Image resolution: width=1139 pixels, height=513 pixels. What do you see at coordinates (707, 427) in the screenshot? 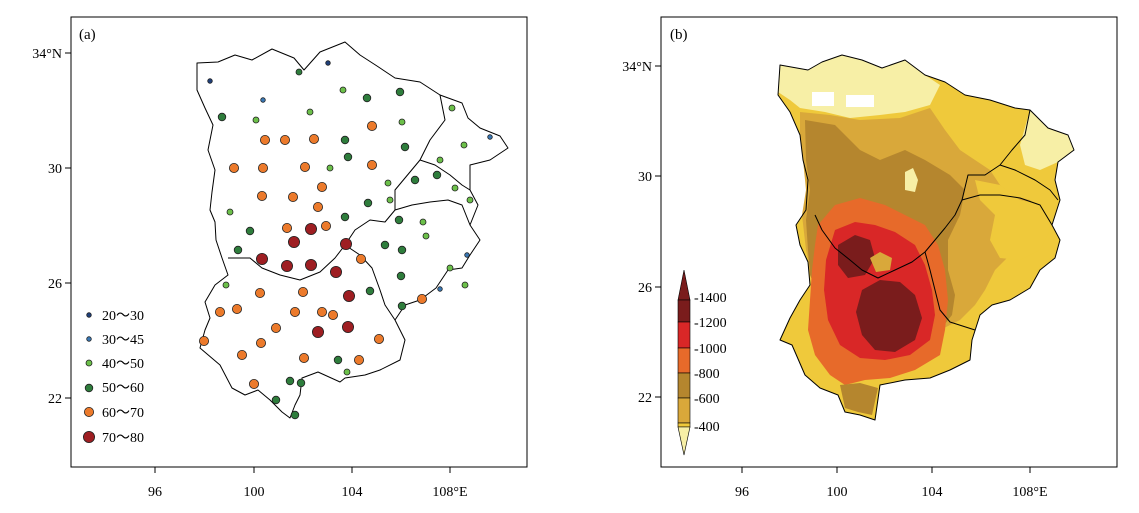
I see `colorbar-label-5: -400` at bounding box center [707, 427].